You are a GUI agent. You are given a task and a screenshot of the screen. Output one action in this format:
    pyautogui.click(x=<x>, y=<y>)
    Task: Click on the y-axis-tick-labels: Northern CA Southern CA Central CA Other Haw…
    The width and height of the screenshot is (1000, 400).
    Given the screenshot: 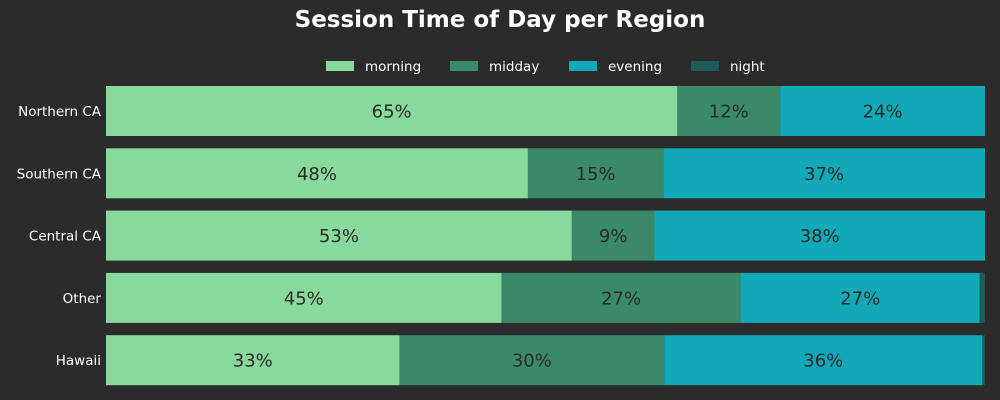 What is the action you would take?
    pyautogui.click(x=59, y=236)
    